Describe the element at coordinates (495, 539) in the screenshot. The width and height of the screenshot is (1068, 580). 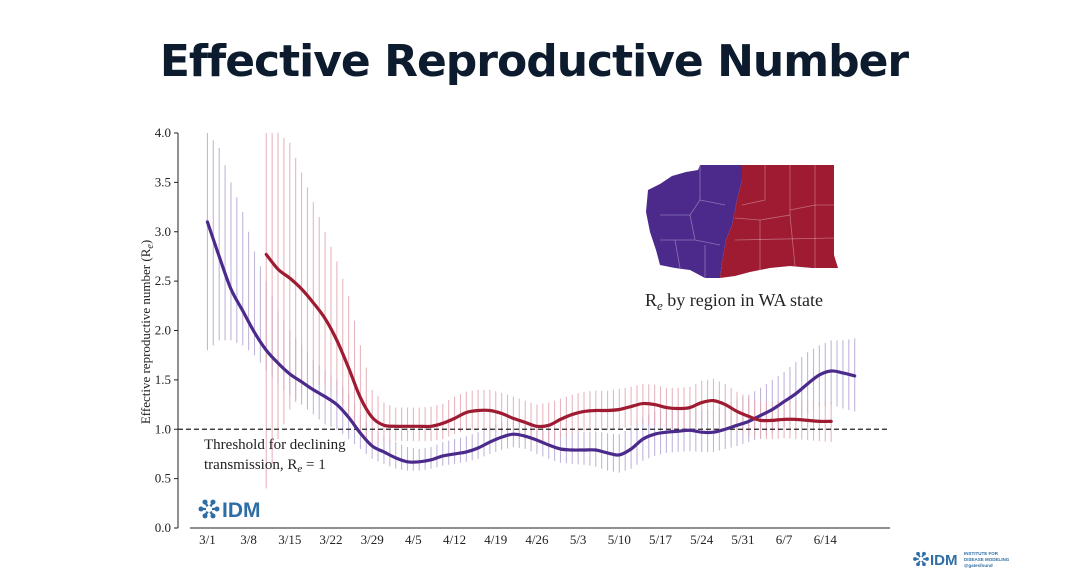
I see `x-tick-label: 4/19` at that location.